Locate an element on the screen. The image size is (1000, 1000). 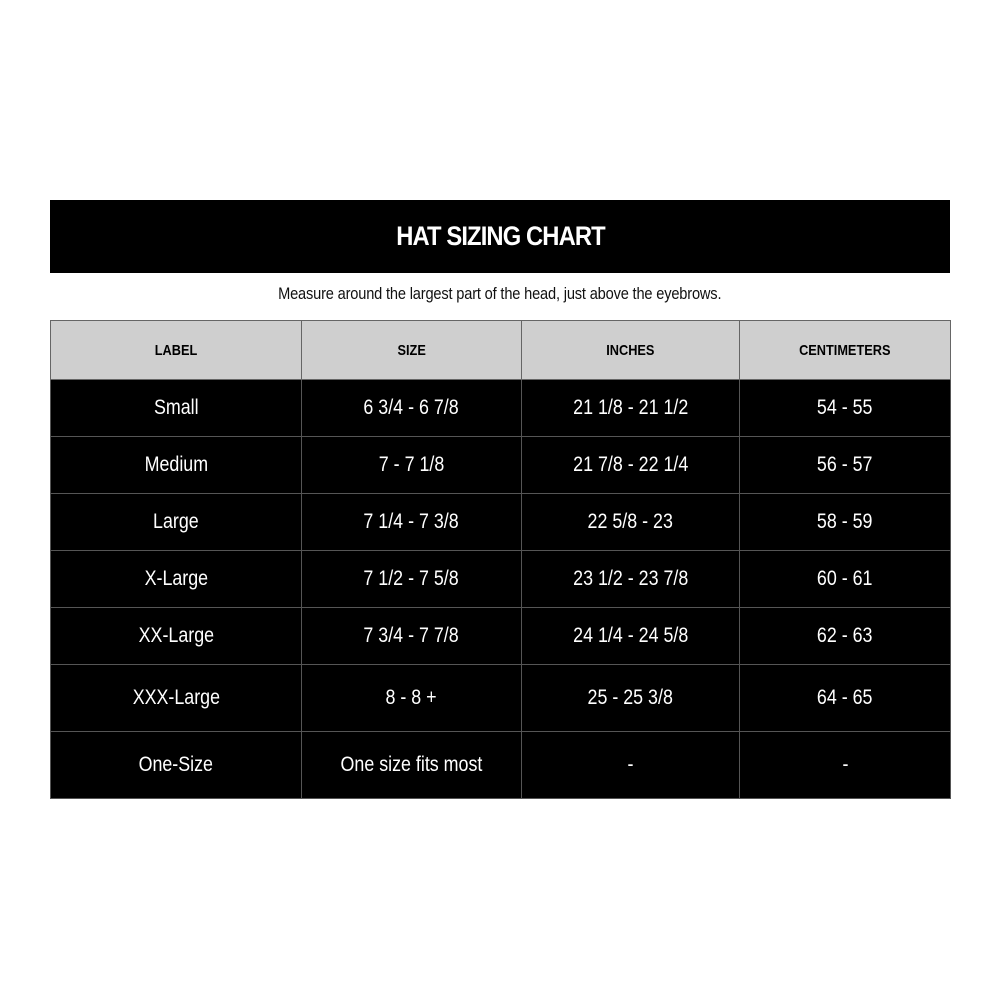
cell-inches: 24 1/4 - 24 5/8 is located at coordinates (630, 636).